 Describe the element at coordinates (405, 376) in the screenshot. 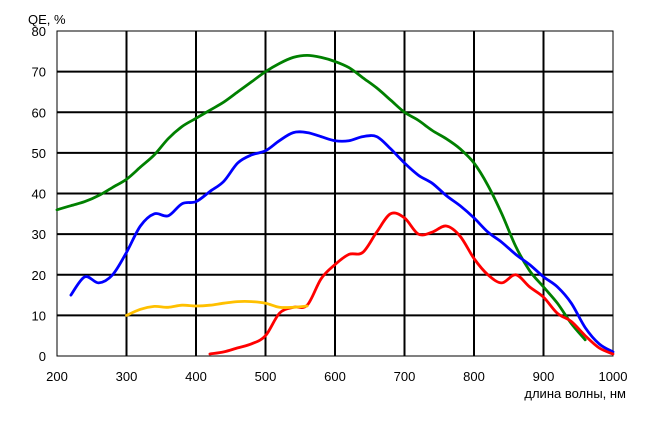

I see `x-tick-label: 700` at that location.